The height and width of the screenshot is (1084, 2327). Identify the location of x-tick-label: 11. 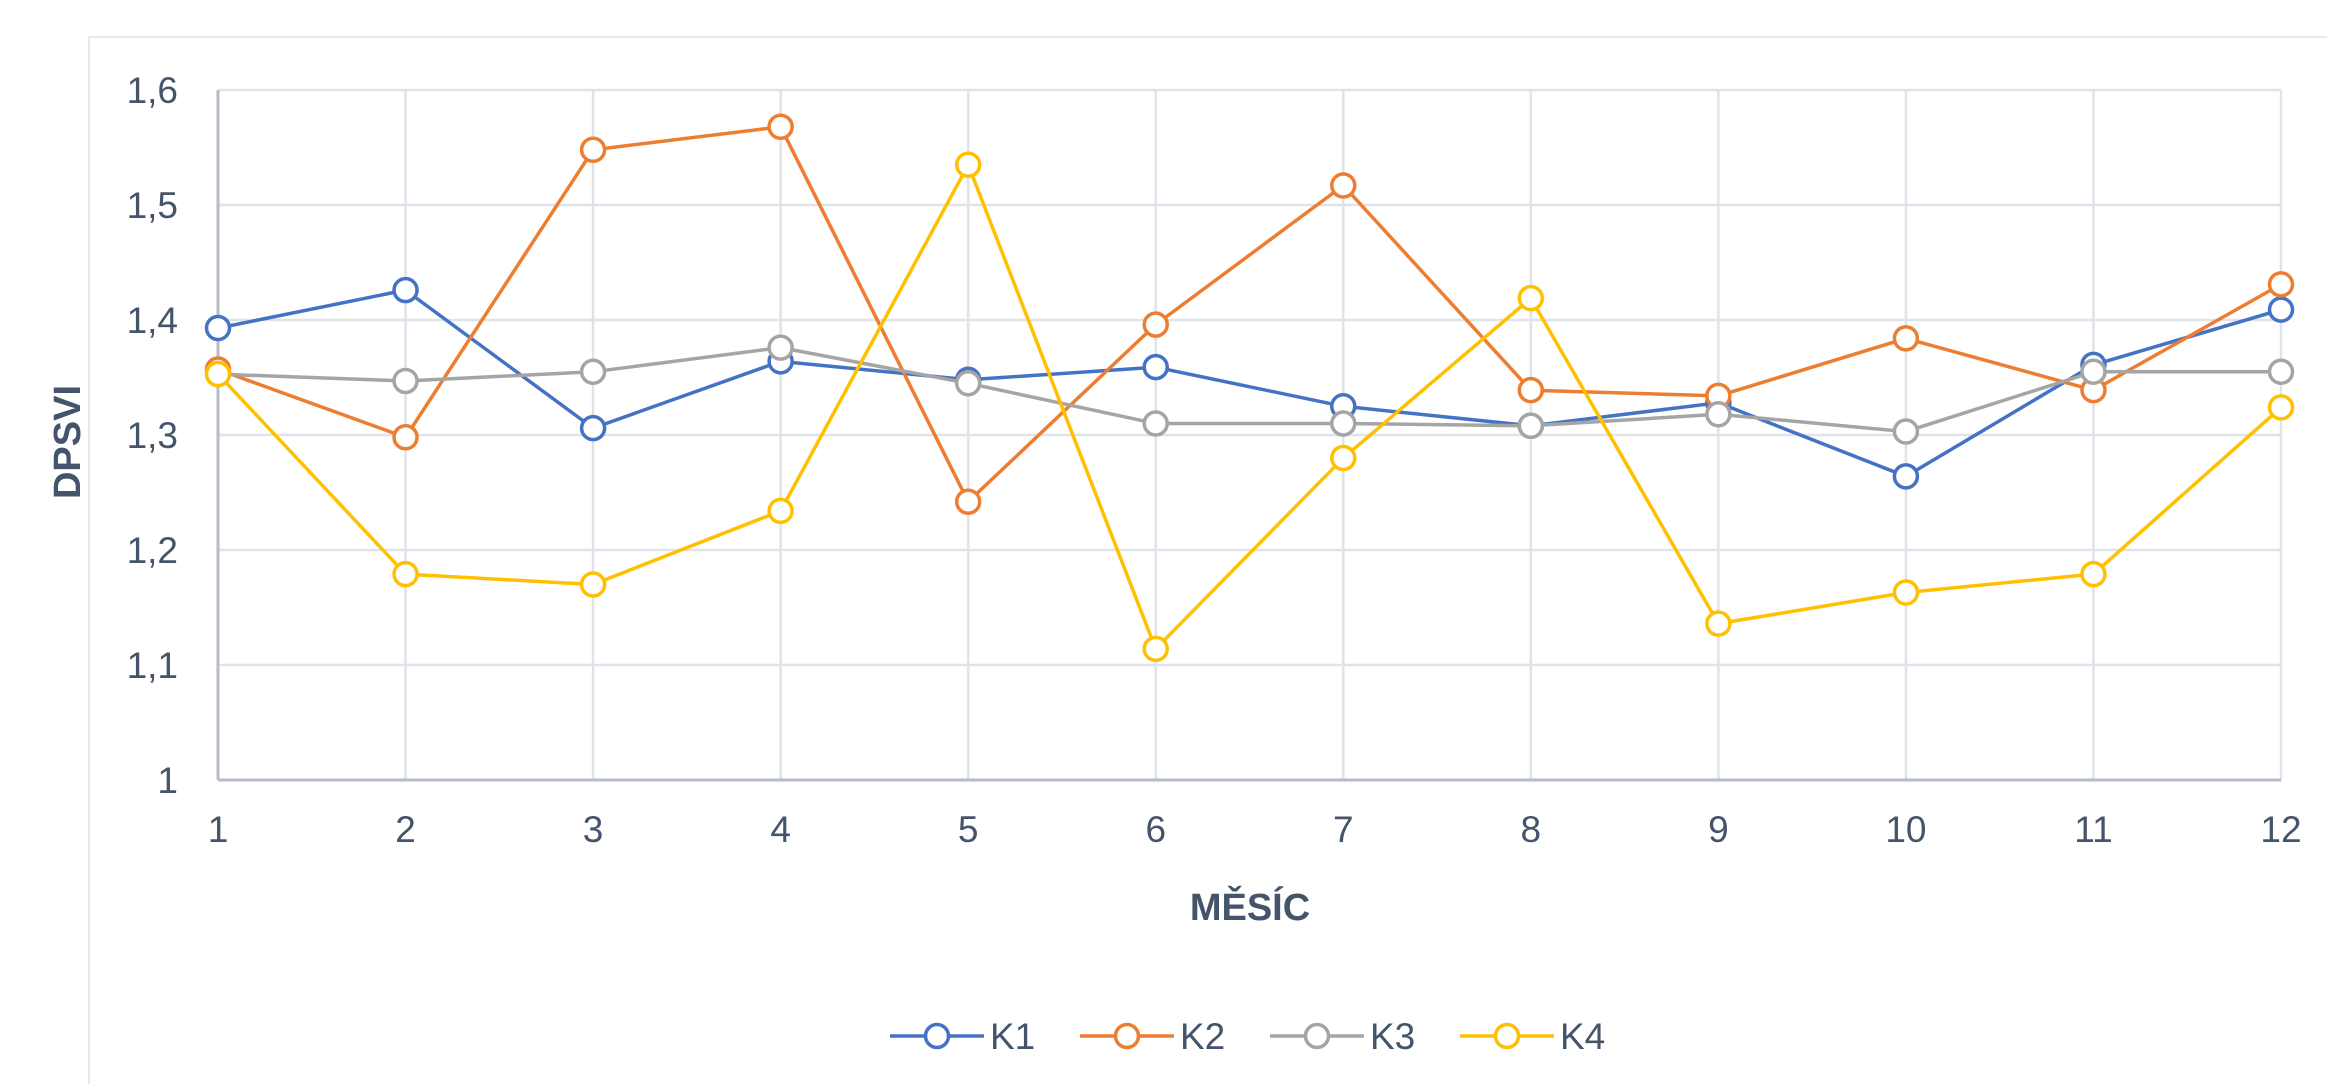
(2093, 829).